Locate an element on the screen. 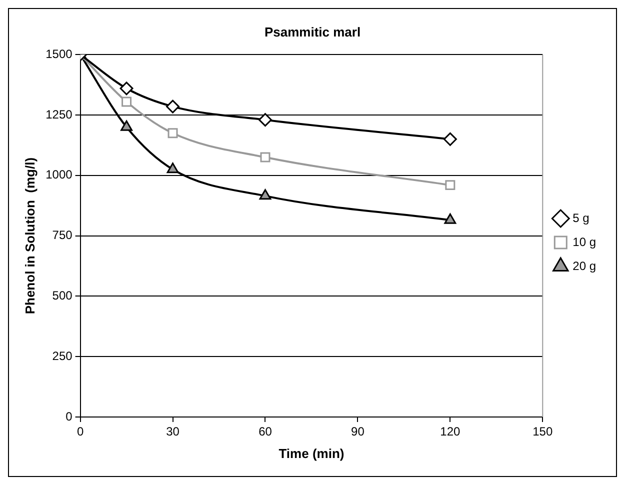  chart-title: Psammitic marl is located at coordinates (312, 32).